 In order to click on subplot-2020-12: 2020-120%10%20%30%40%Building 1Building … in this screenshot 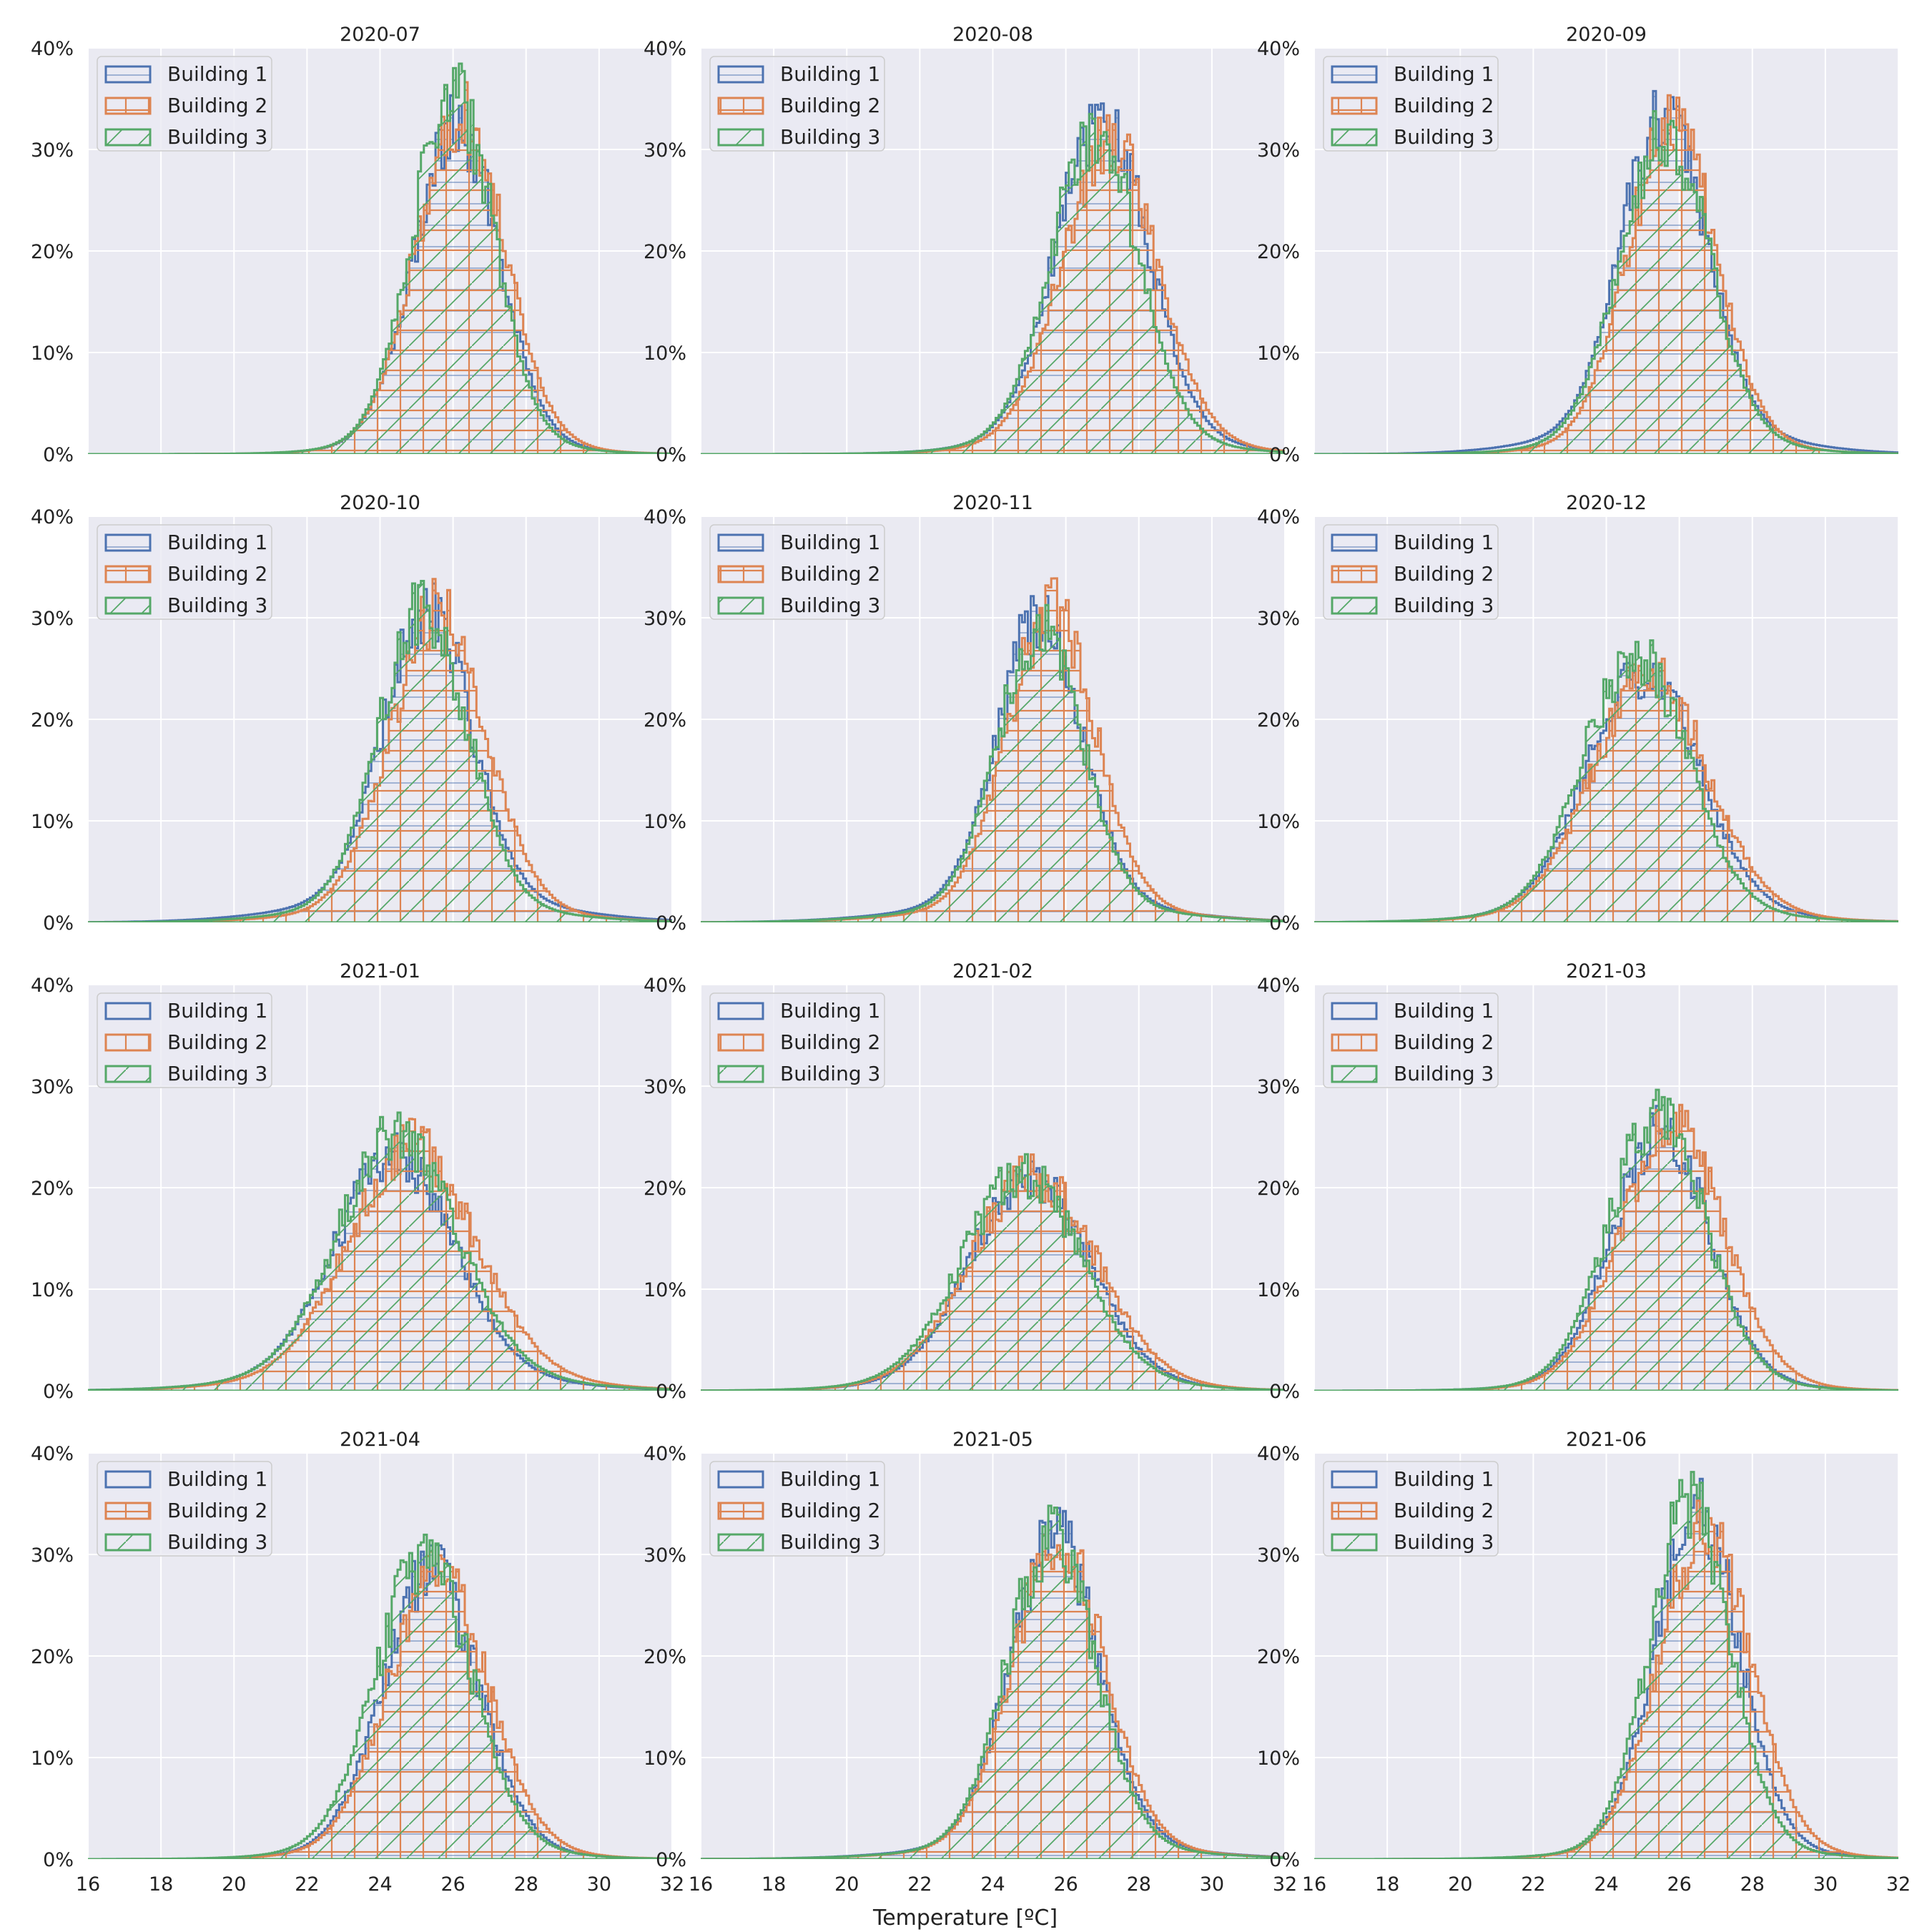, I will do `click(1578, 713)`.